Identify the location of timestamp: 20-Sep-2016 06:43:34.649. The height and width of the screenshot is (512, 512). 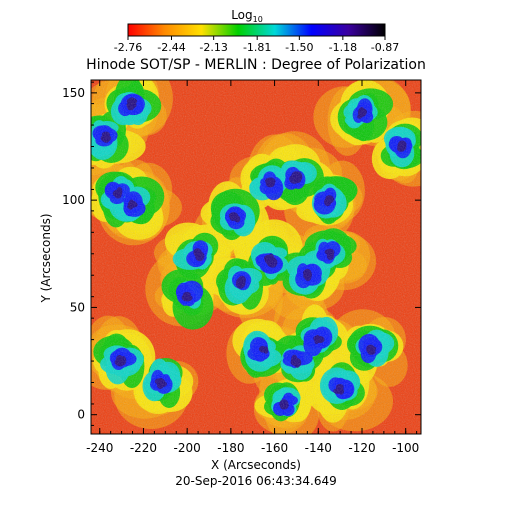
(256, 481).